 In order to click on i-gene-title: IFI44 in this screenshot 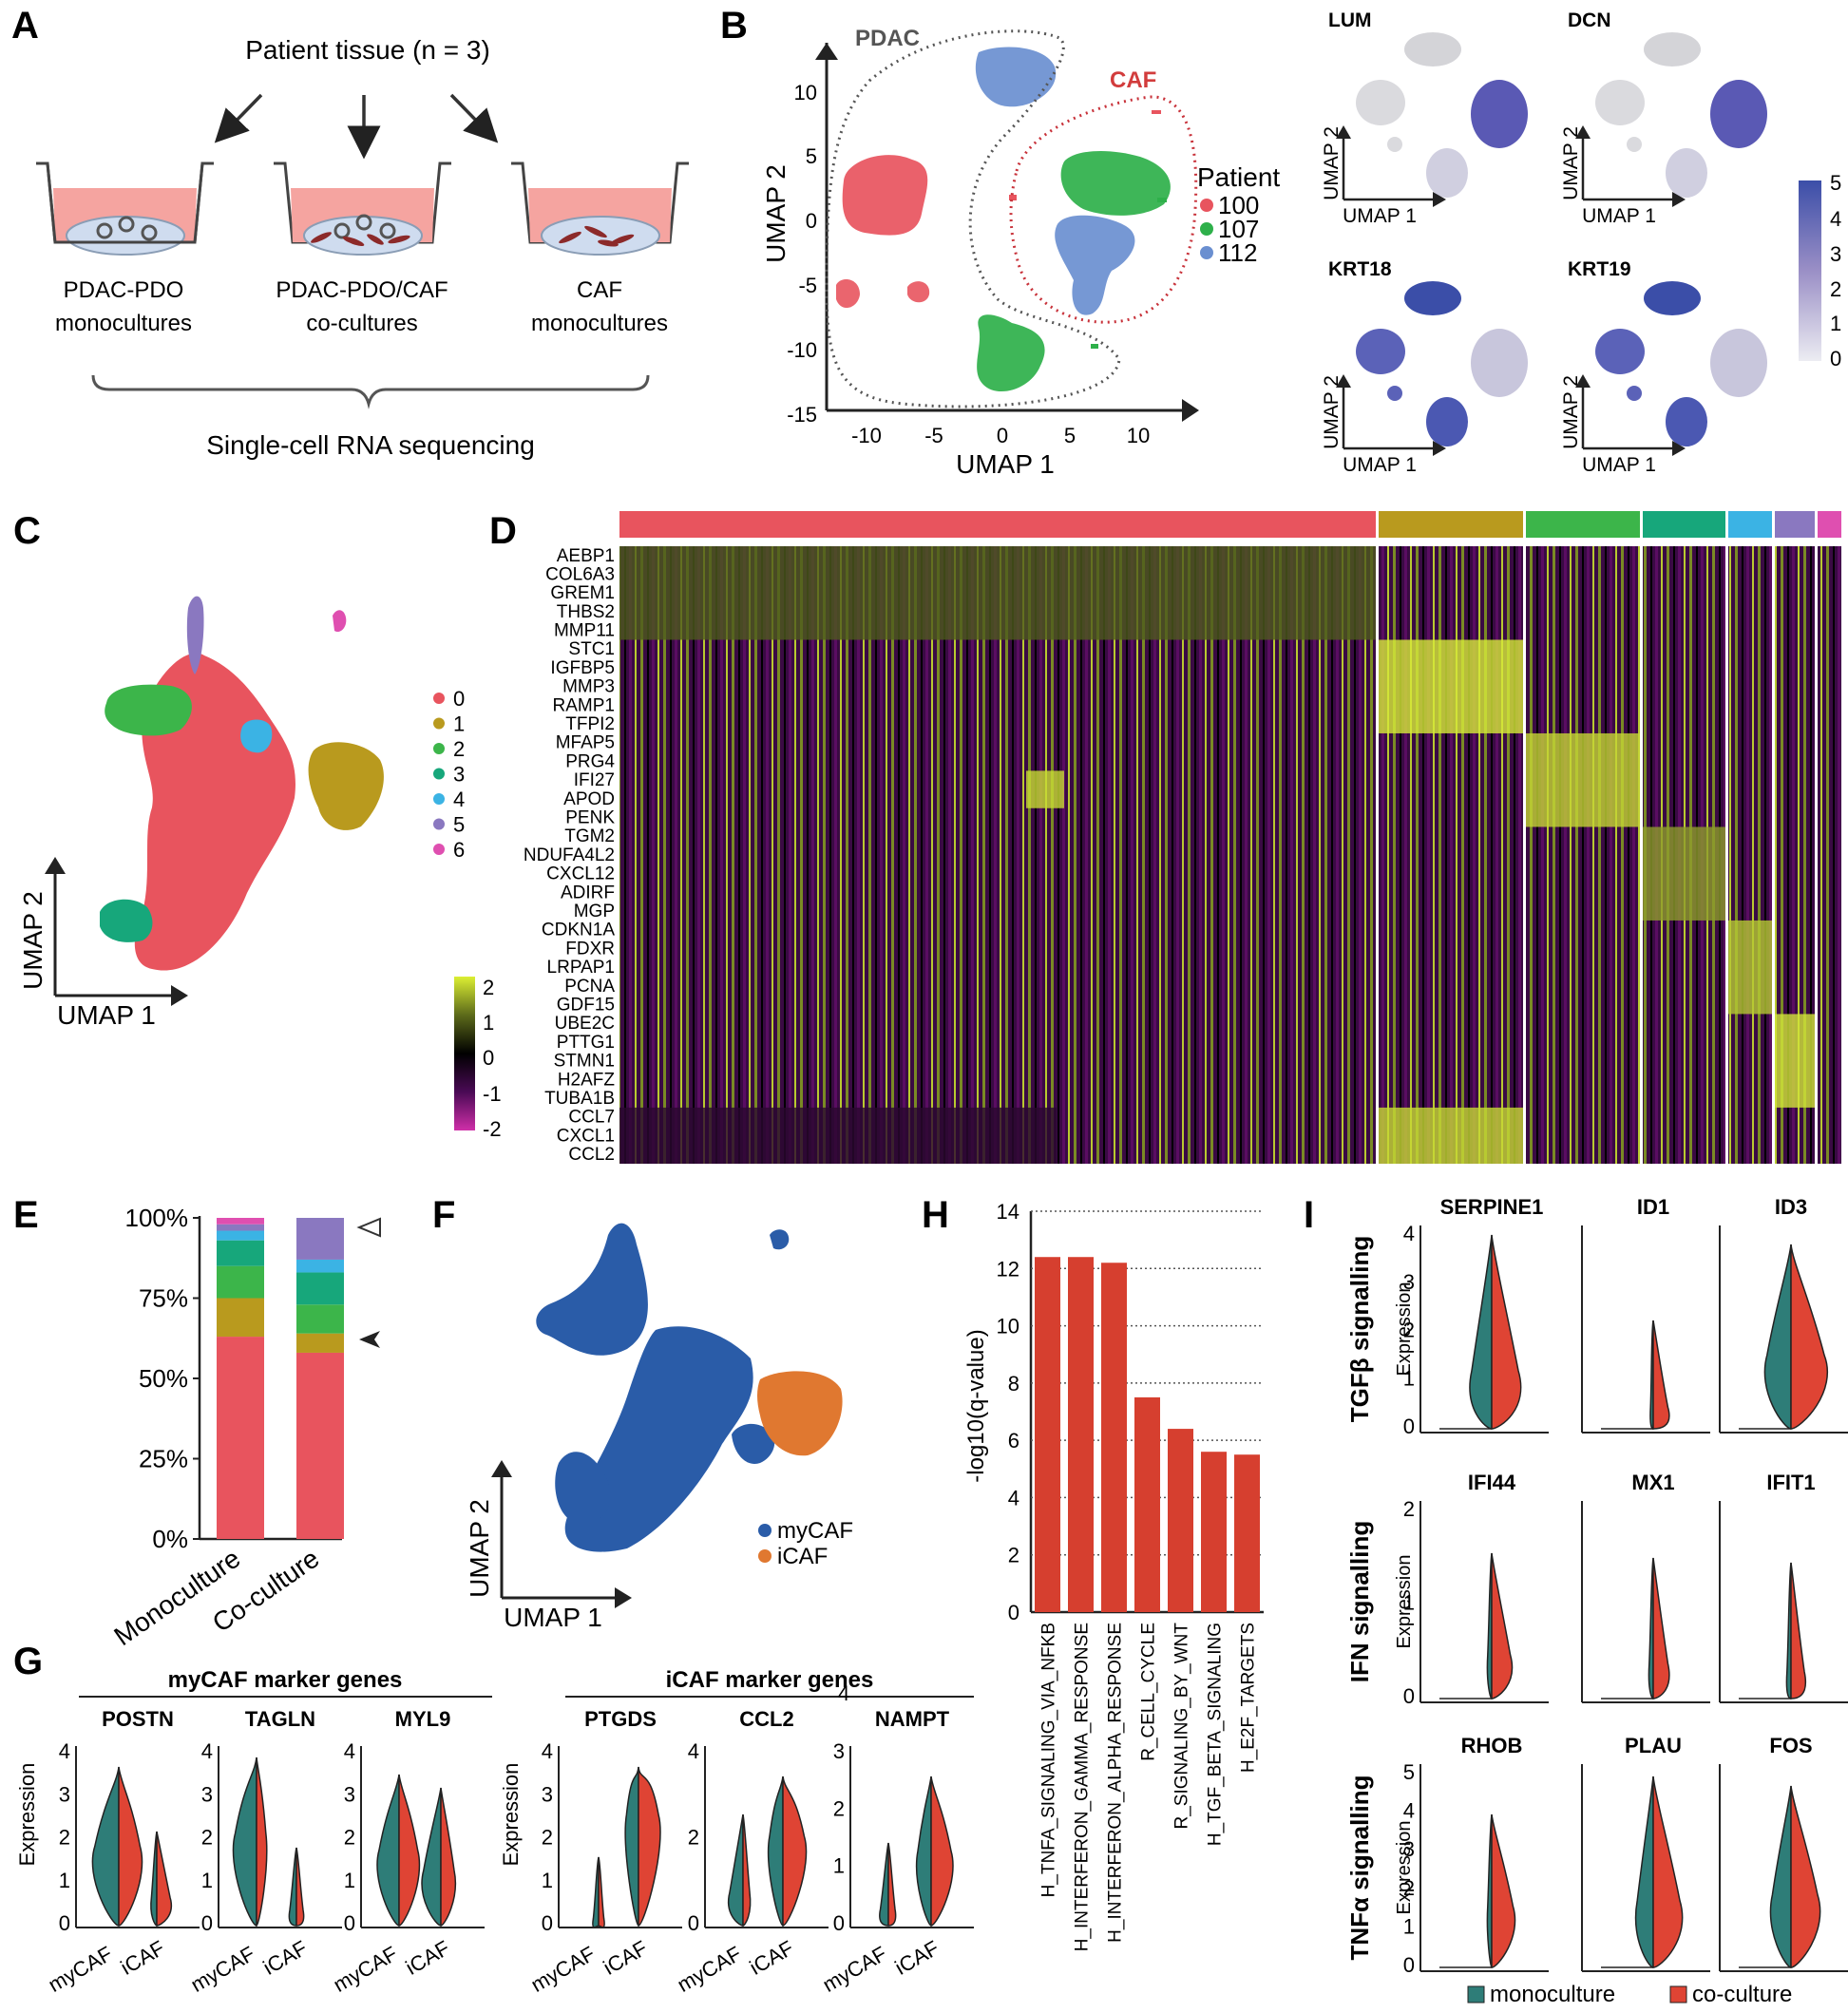, I will do `click(1492, 1483)`.